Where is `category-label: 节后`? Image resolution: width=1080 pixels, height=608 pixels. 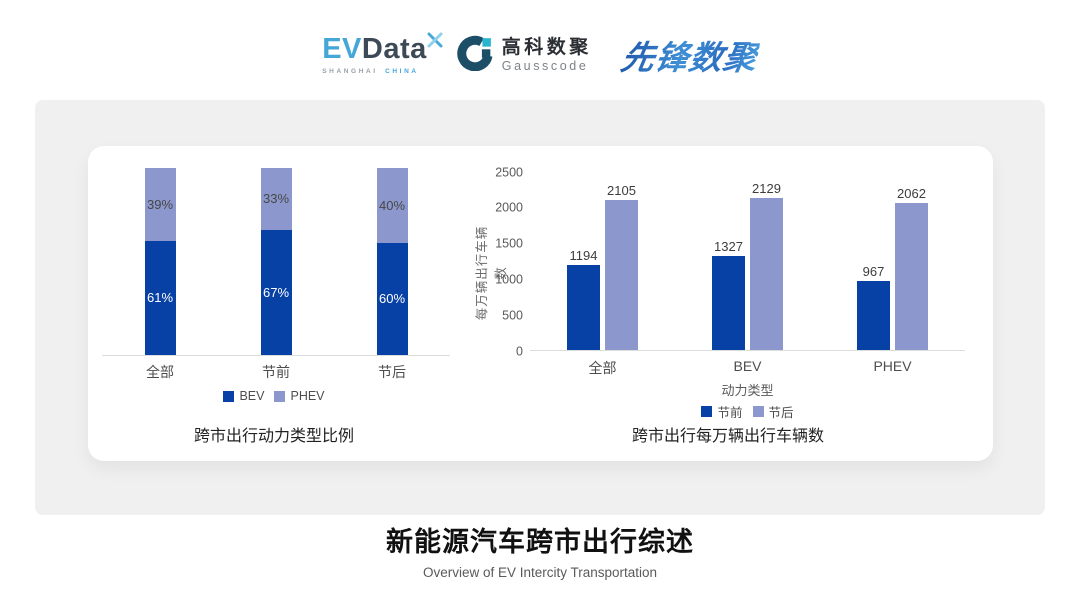
category-label: 节后 is located at coordinates (392, 372).